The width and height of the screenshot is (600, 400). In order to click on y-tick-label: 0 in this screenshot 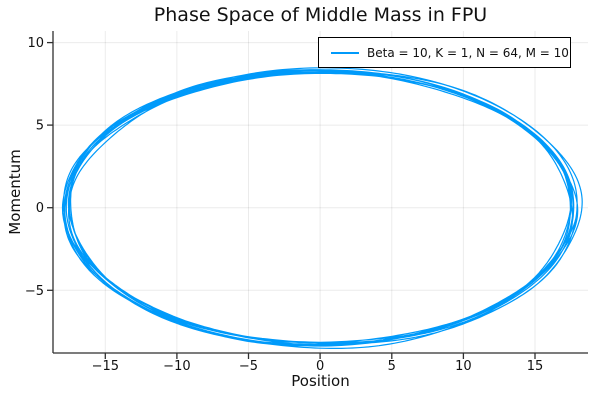, I will do `click(40, 208)`.